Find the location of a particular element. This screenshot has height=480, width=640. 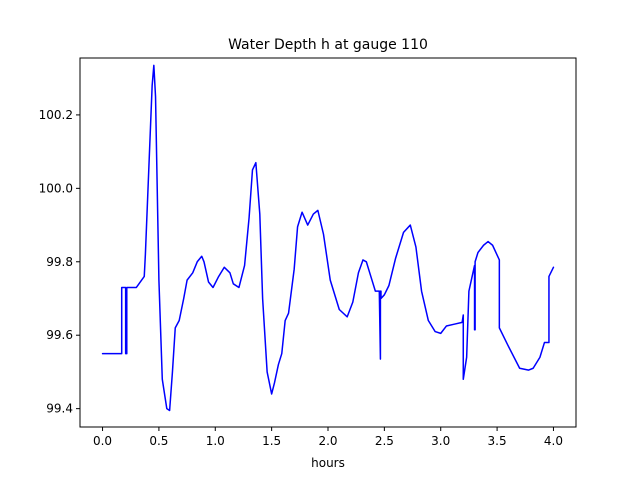

x-tick-label: 2.0 is located at coordinates (327, 441).